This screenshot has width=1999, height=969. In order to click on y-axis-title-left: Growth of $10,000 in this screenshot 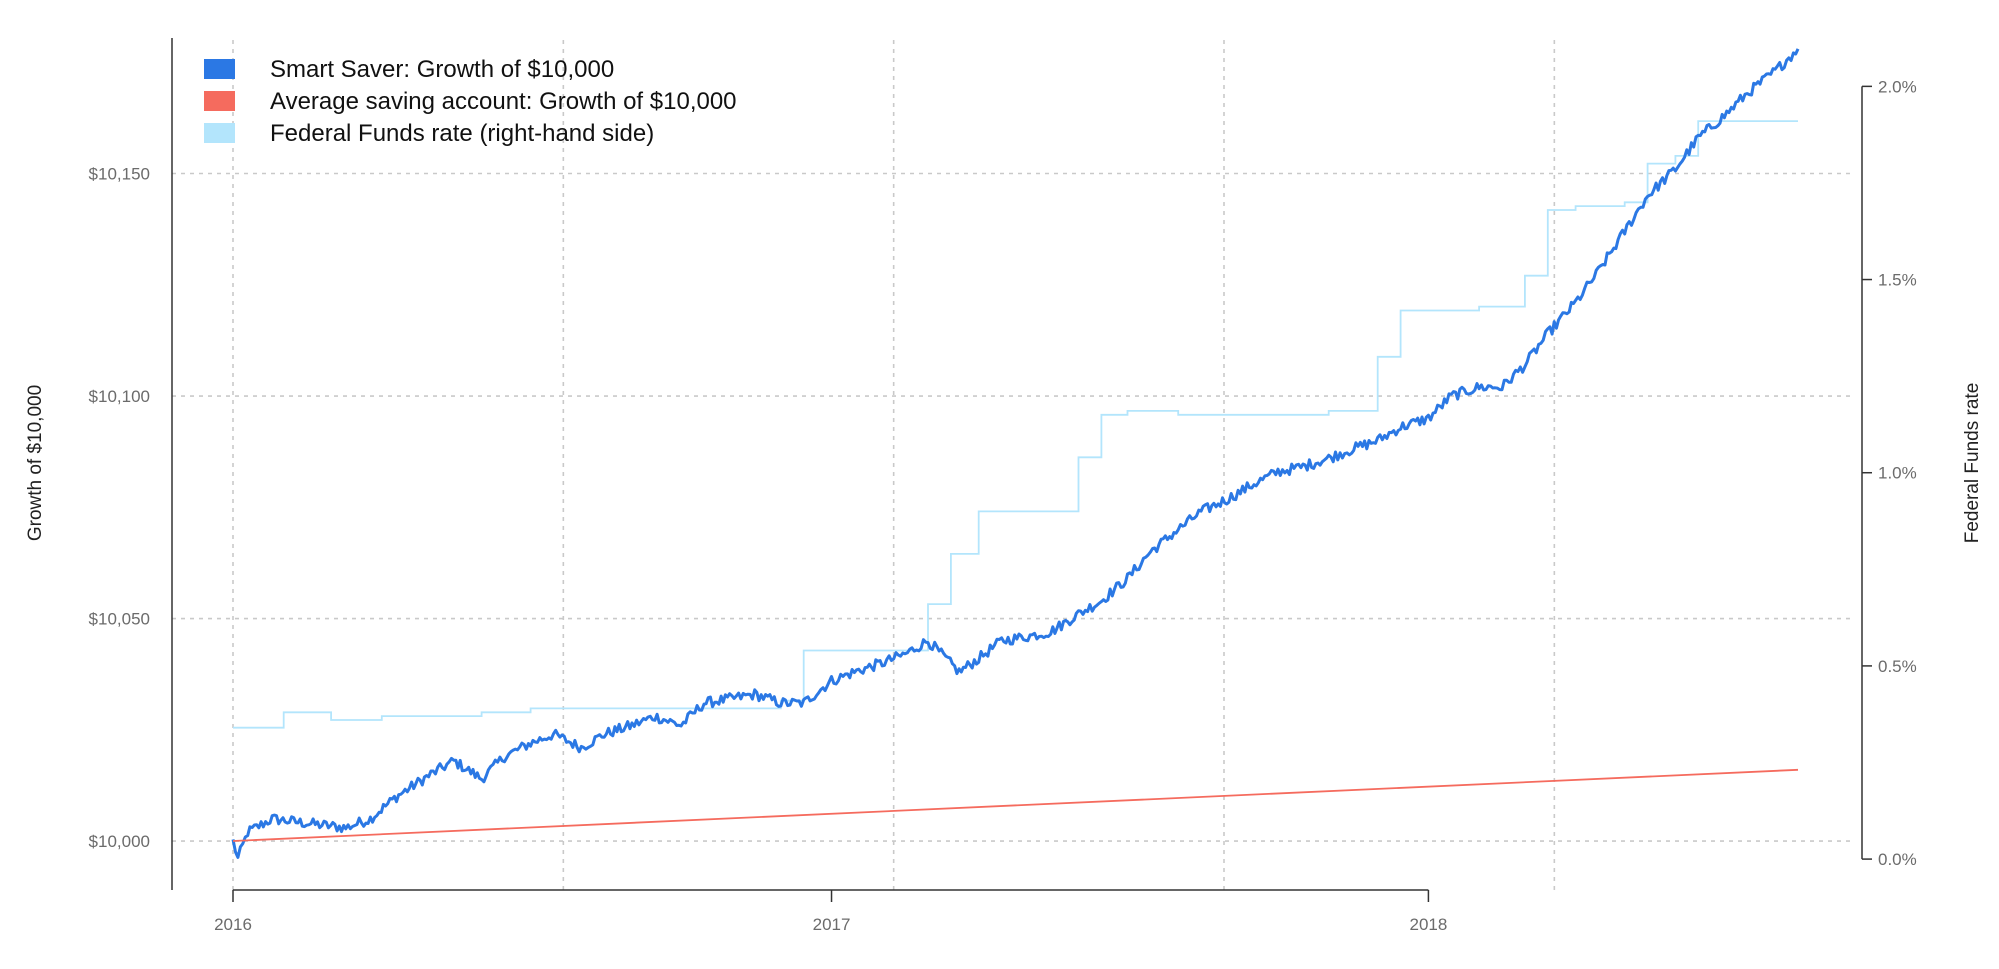, I will do `click(35, 463)`.